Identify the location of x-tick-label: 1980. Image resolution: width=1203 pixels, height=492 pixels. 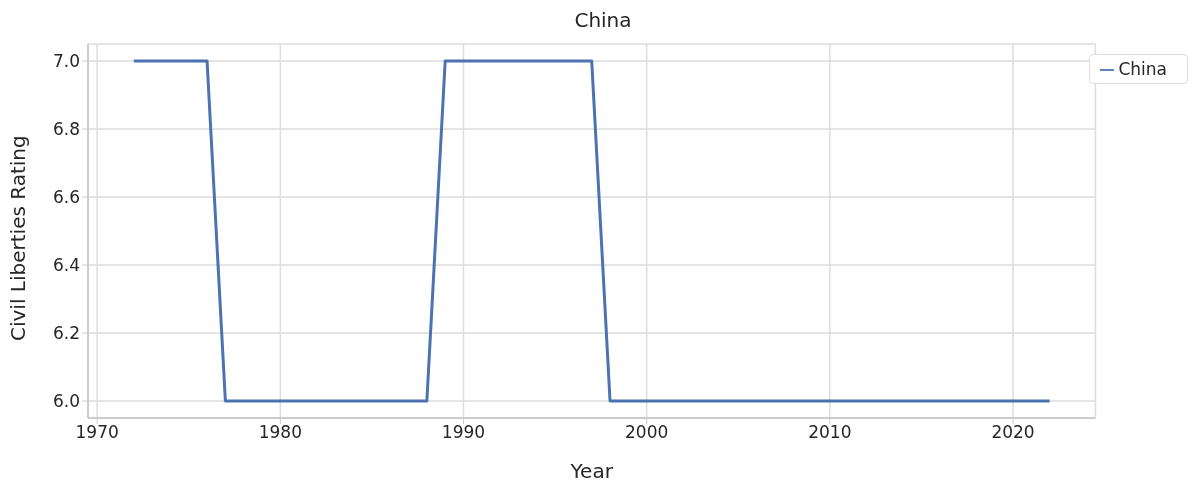
(280, 432).